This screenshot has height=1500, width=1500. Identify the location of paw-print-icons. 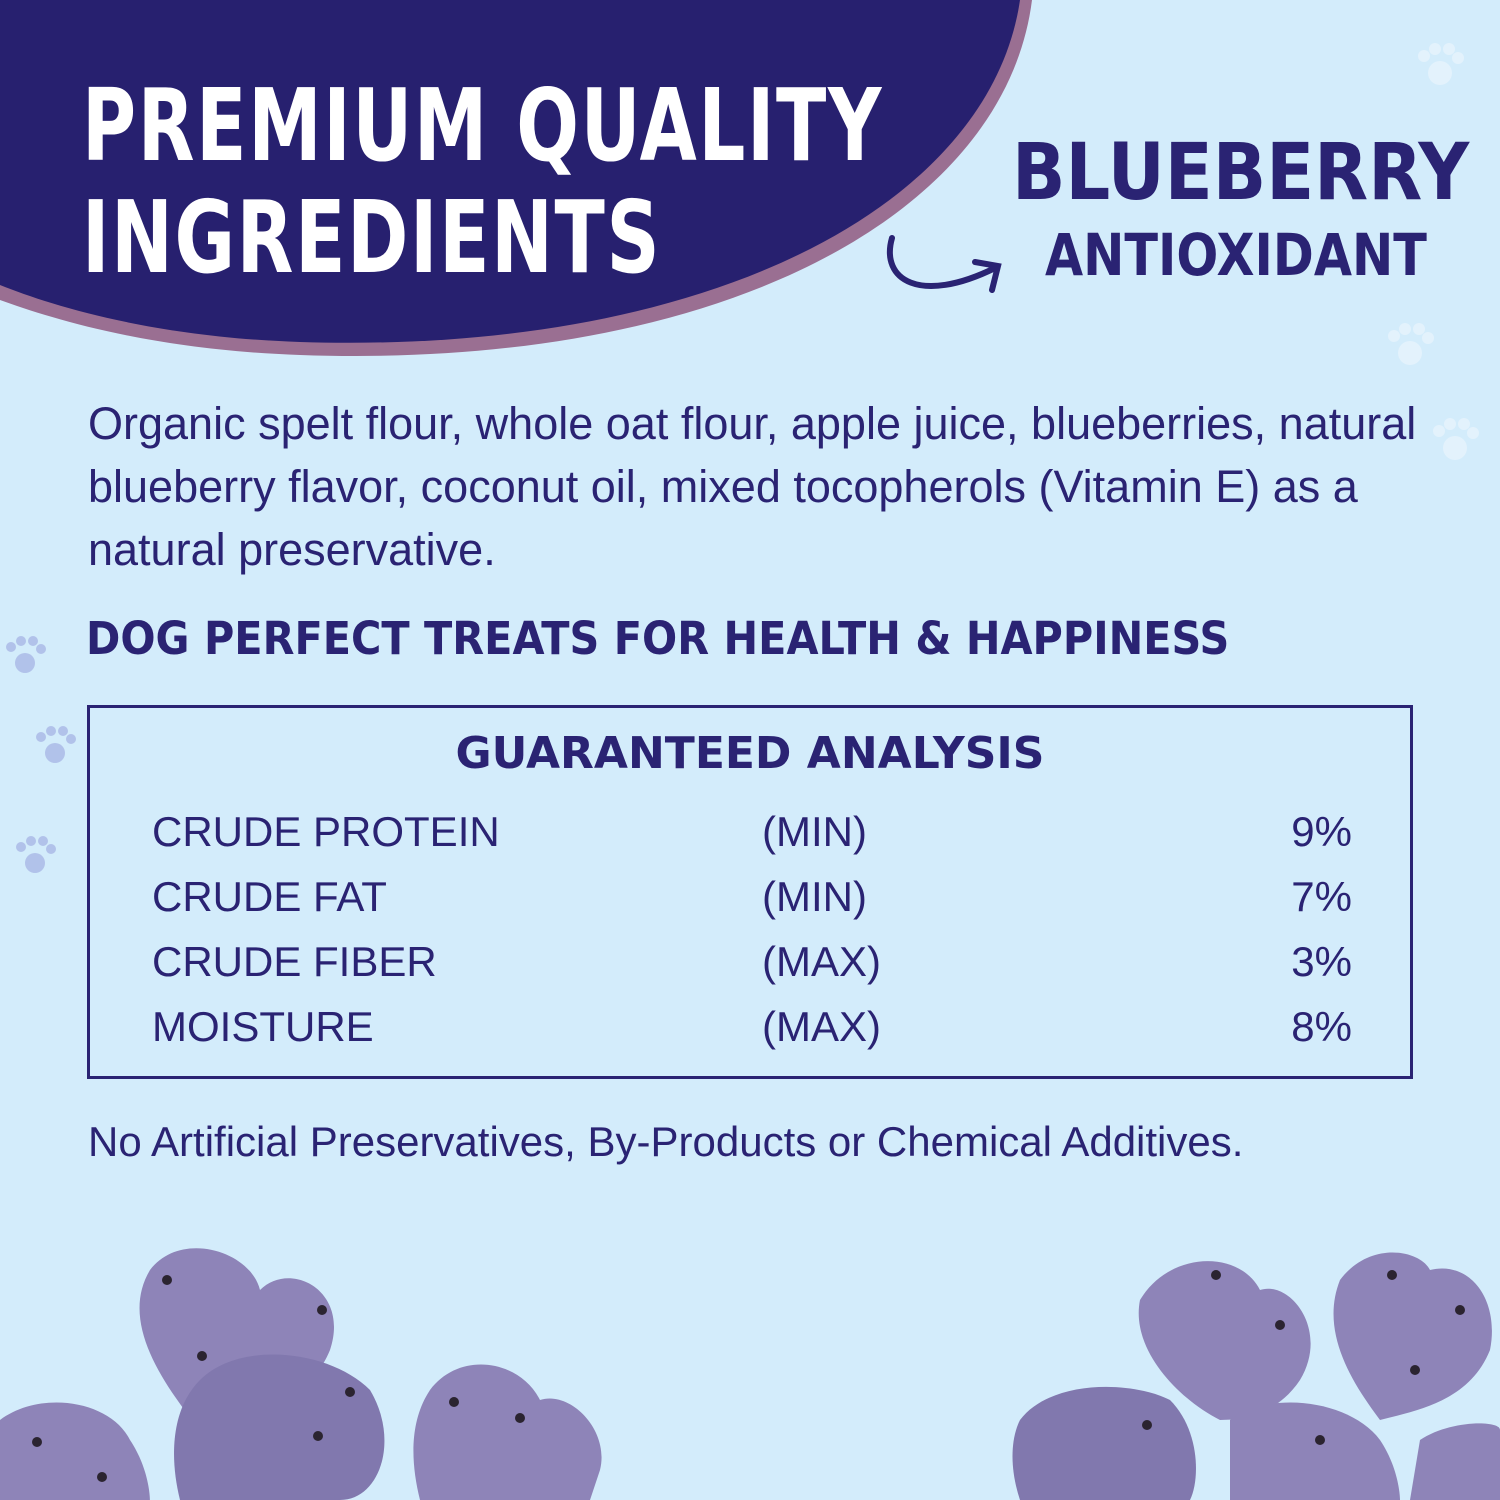
(41, 754).